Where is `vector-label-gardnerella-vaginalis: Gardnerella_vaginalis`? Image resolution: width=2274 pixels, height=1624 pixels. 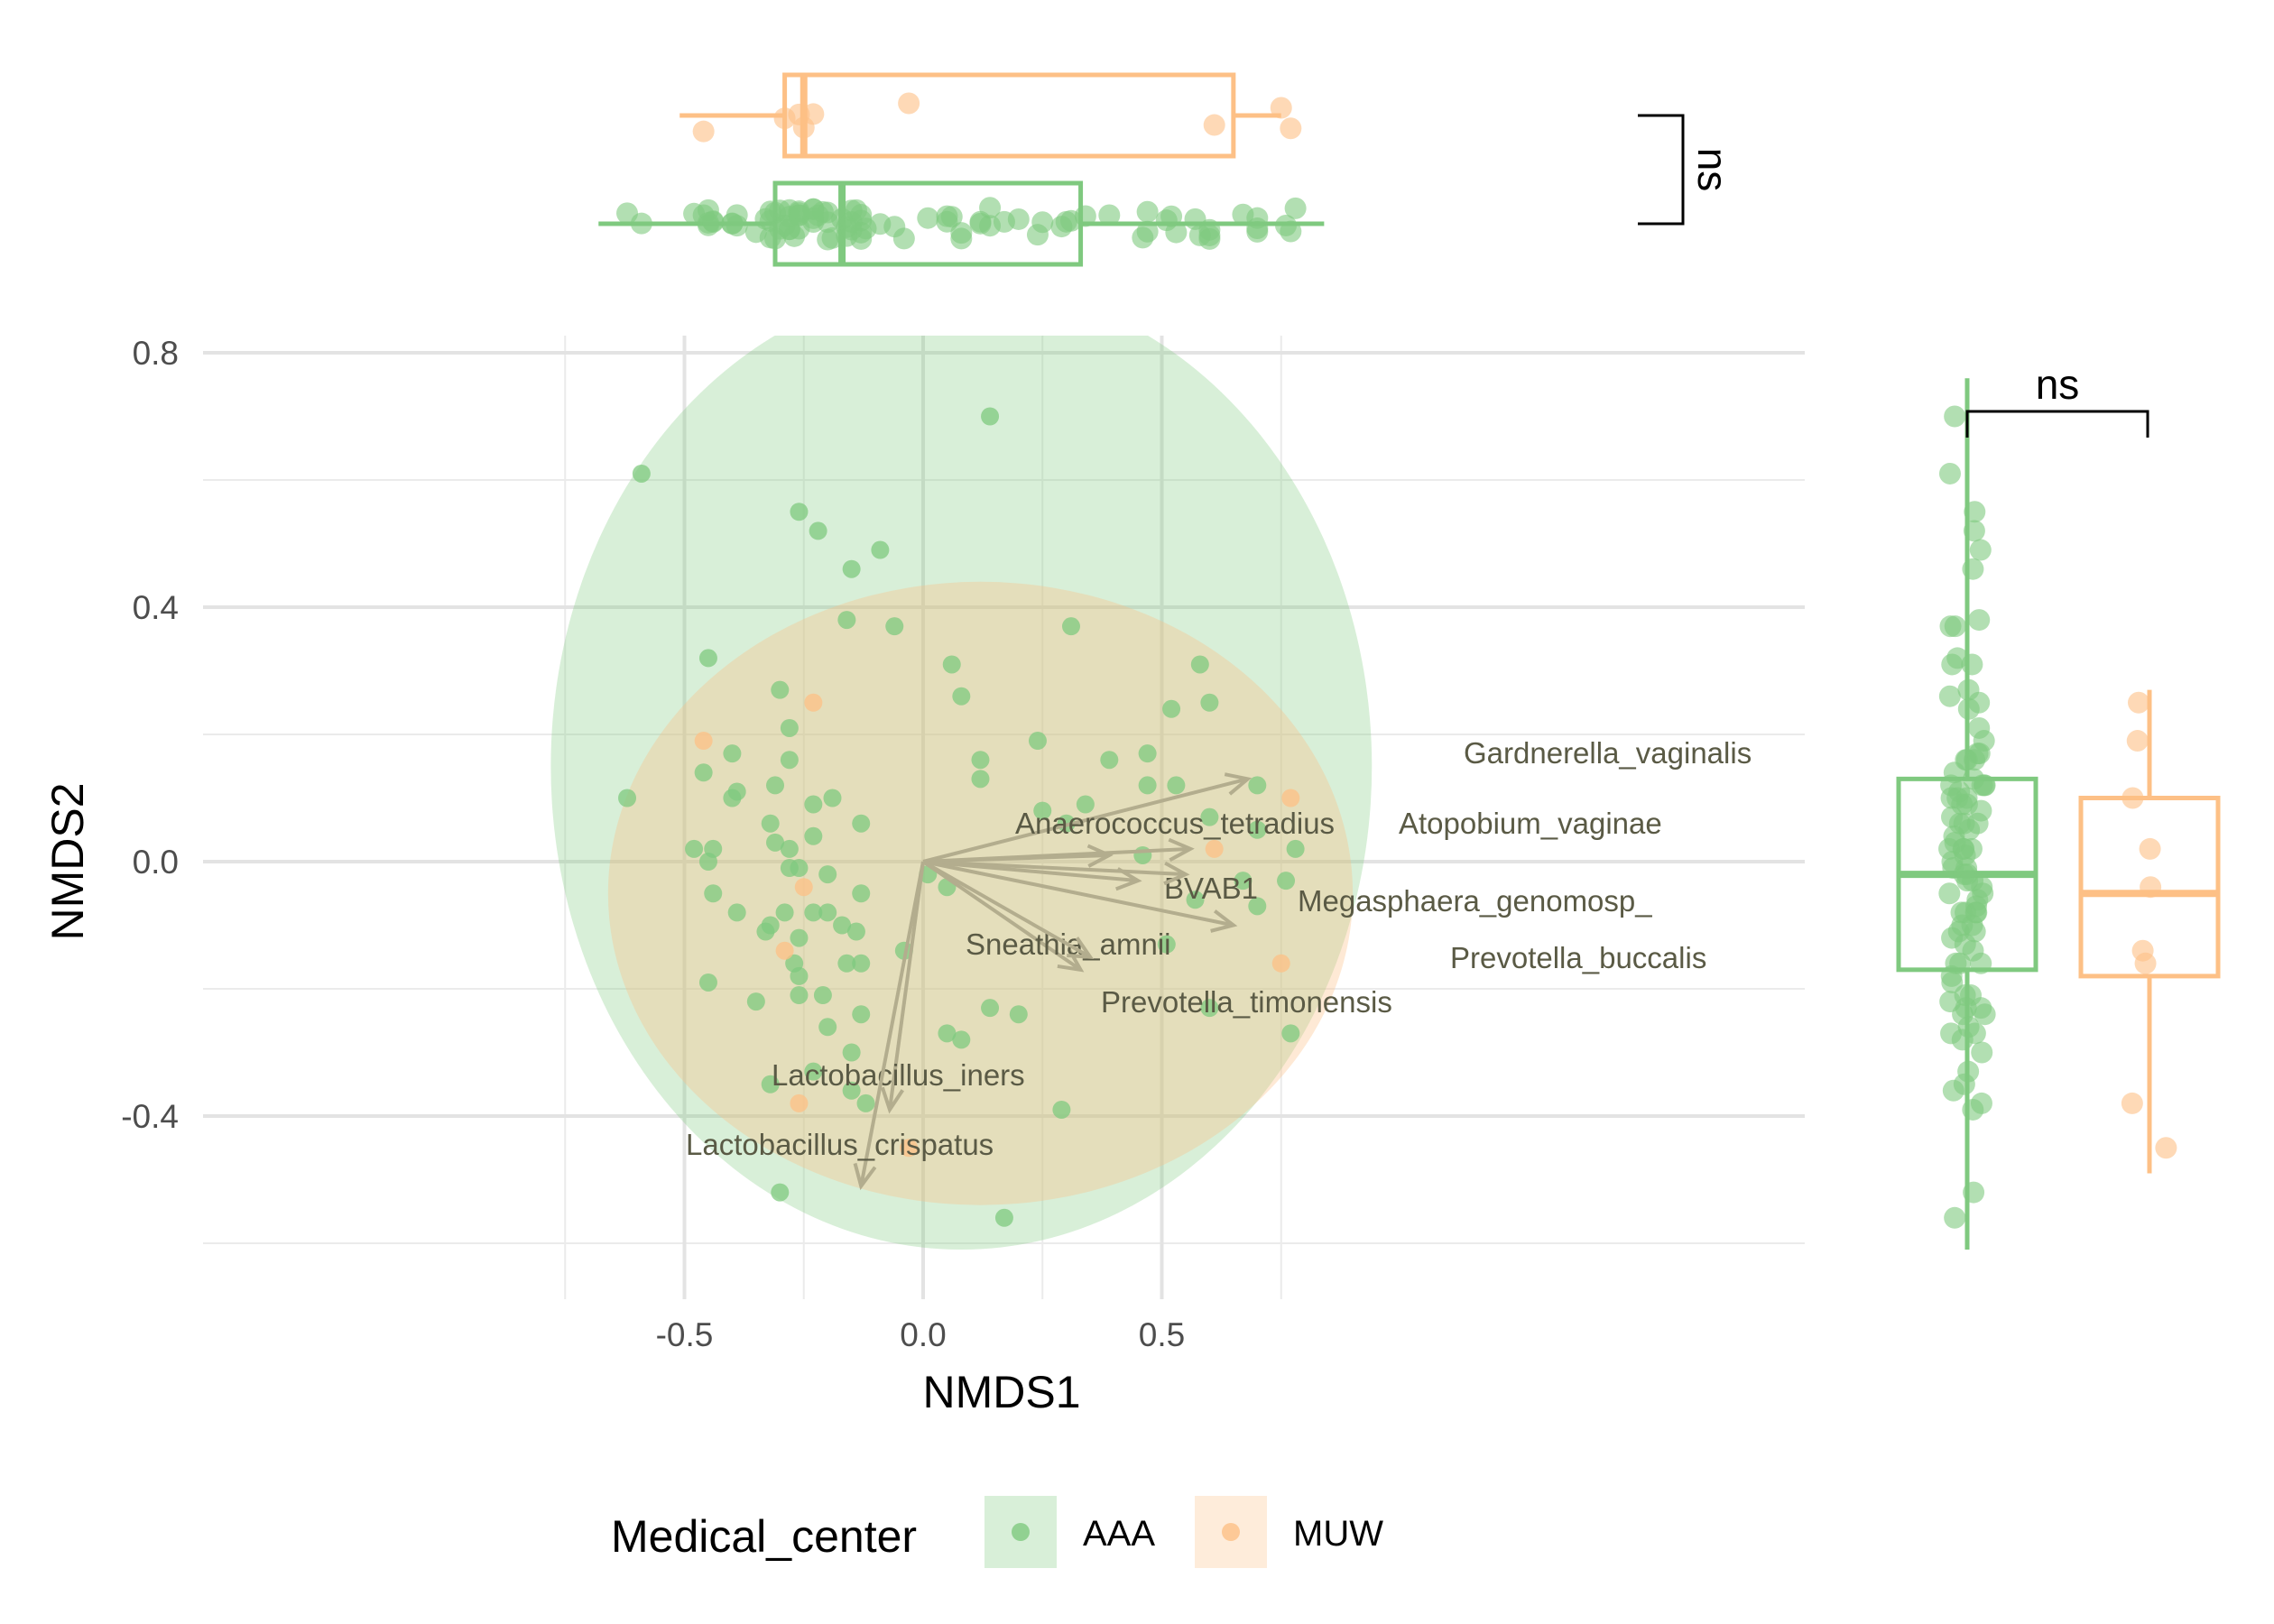 vector-label-gardnerella-vaginalis: Gardnerella_vaginalis is located at coordinates (1608, 753).